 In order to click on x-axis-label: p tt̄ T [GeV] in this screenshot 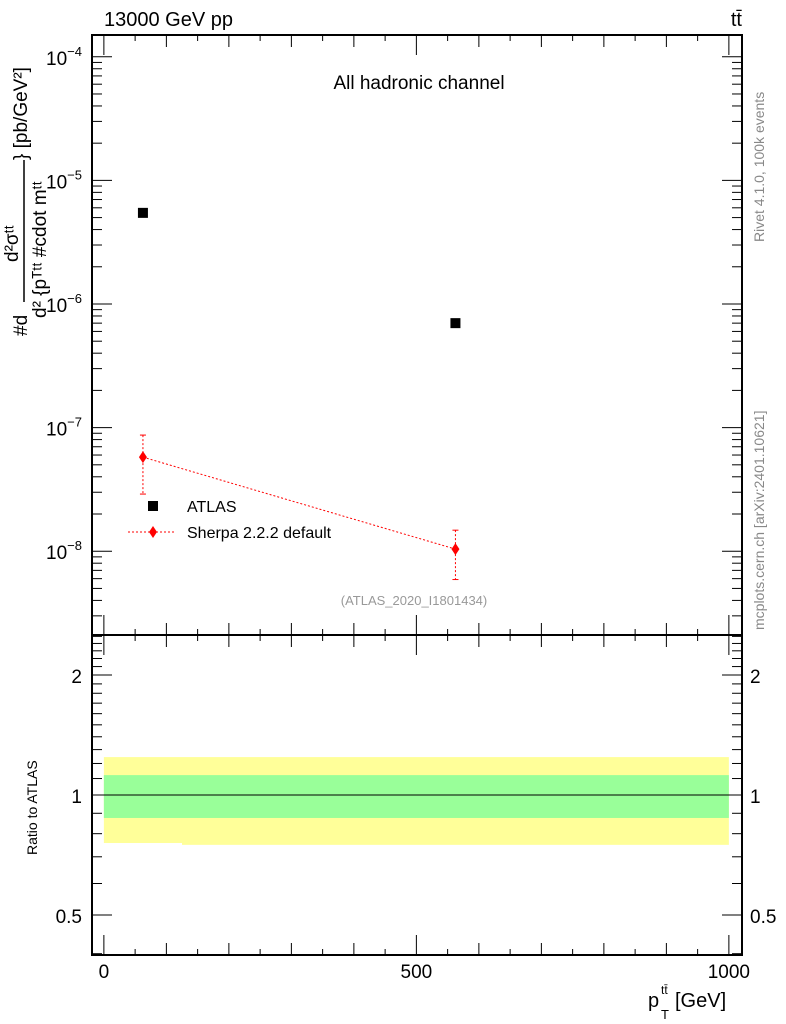, I will do `click(687, 1002)`.